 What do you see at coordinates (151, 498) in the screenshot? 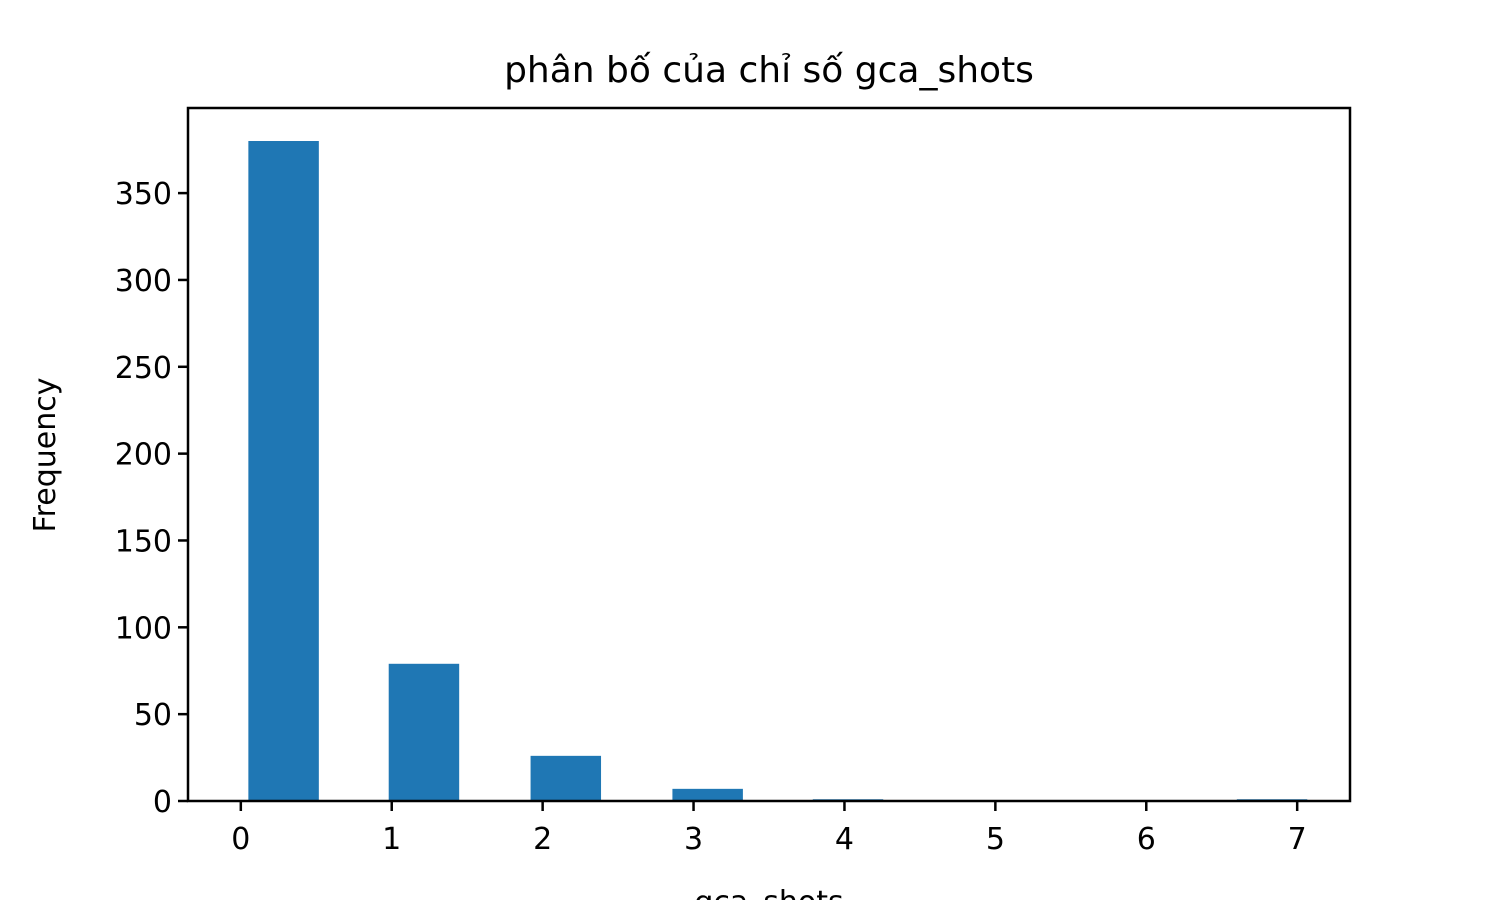
I see `y-axis: 0 50 100 150 200 250 300 350` at bounding box center [151, 498].